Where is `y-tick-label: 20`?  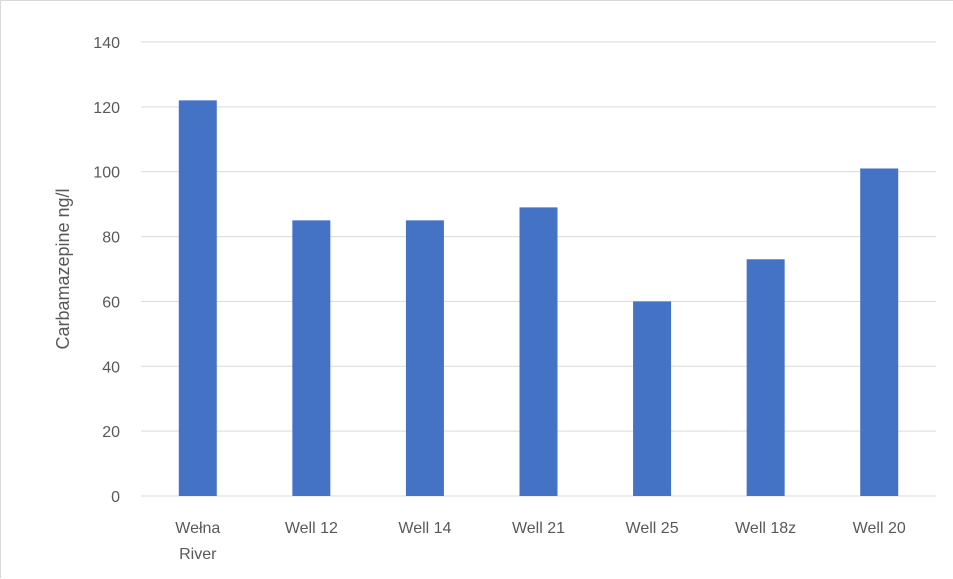 y-tick-label: 20 is located at coordinates (111, 432).